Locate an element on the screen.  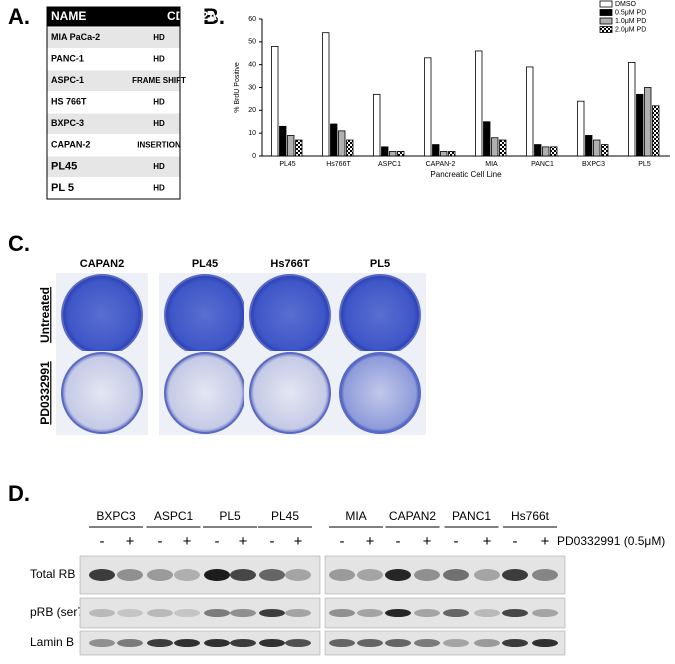
table-cell: PL 5 is located at coordinates (62, 188).